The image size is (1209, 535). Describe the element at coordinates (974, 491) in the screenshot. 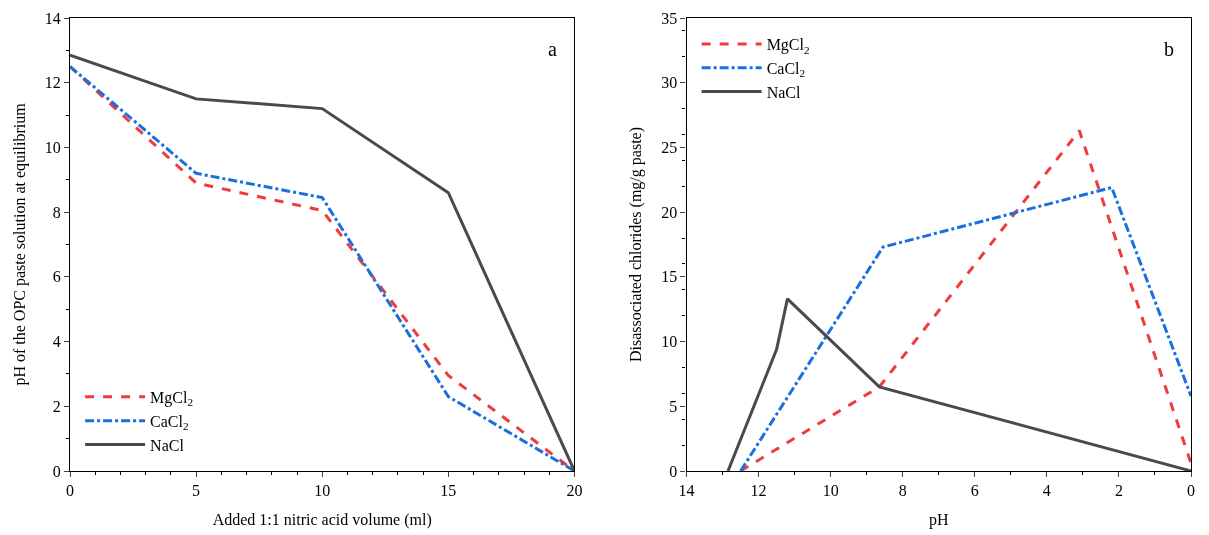

I see `x-tick-label: 6` at that location.